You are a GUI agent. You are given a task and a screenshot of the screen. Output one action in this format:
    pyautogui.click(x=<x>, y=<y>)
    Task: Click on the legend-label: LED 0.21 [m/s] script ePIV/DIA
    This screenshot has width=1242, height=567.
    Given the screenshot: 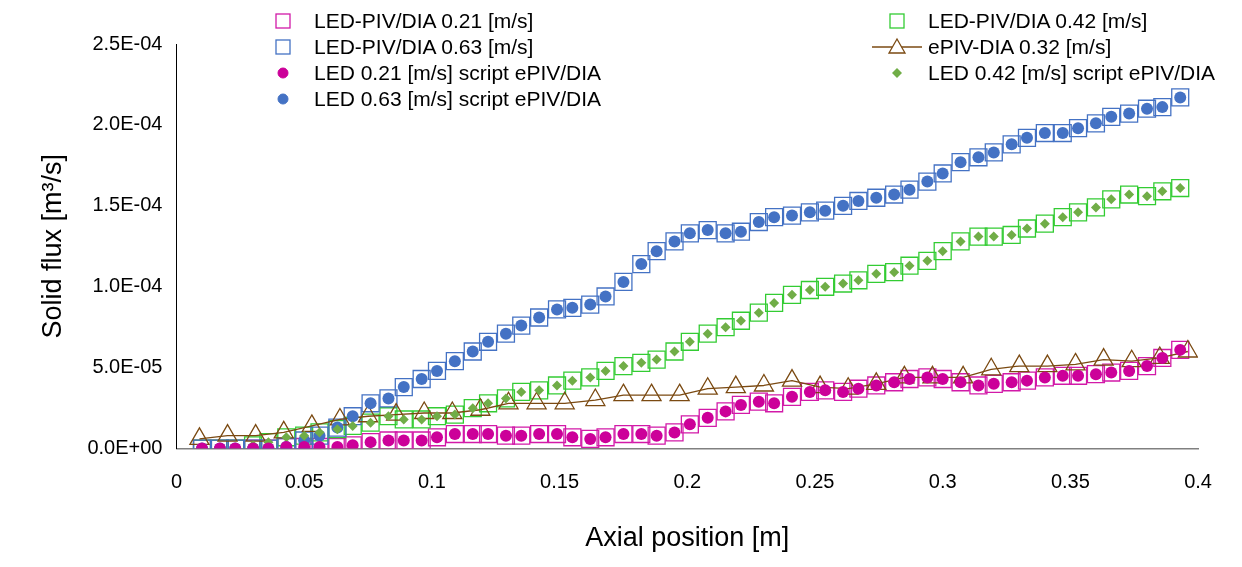 What is the action you would take?
    pyautogui.click(x=458, y=72)
    